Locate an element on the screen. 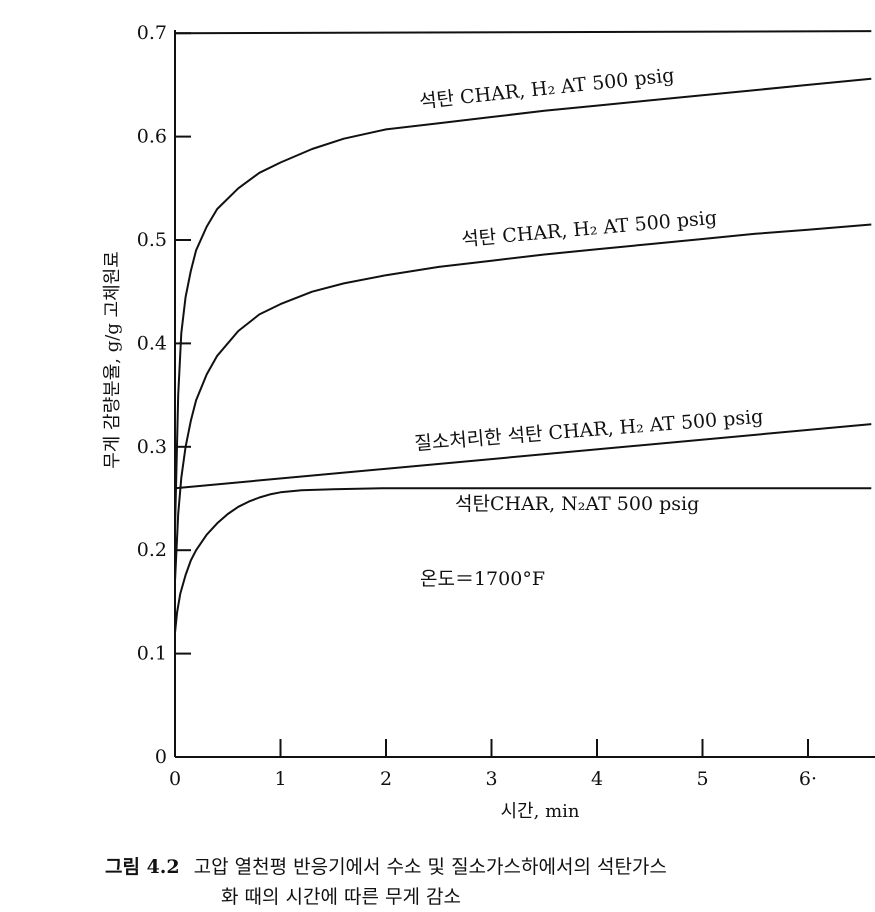 The image size is (875, 912). y-tick-label: 0.1 is located at coordinates (152, 654).